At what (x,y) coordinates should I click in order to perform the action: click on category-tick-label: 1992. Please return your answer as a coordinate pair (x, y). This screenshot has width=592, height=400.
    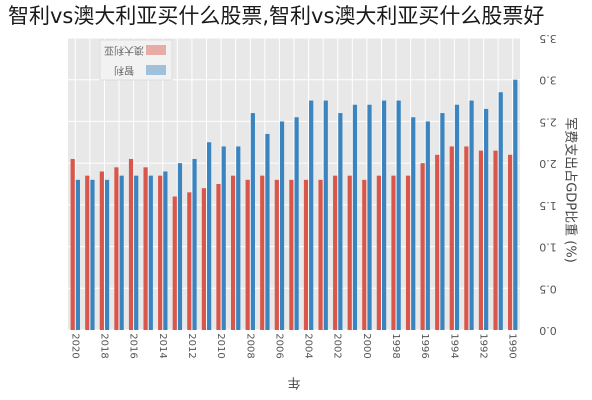
    Looking at the image, I should click on (483, 345).